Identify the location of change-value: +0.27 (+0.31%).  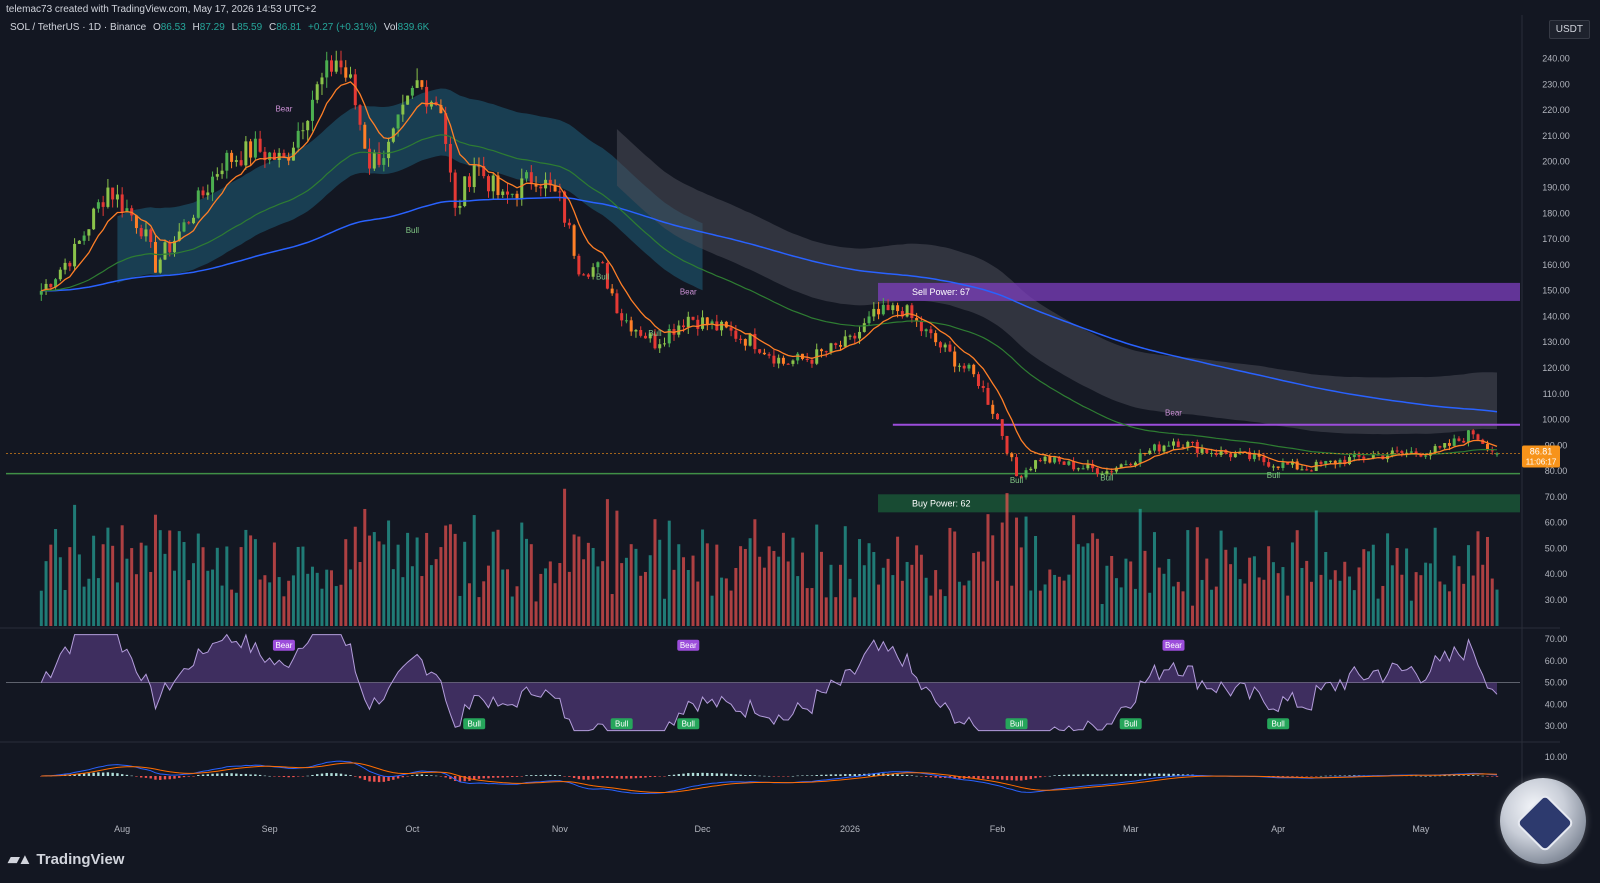
(342, 27).